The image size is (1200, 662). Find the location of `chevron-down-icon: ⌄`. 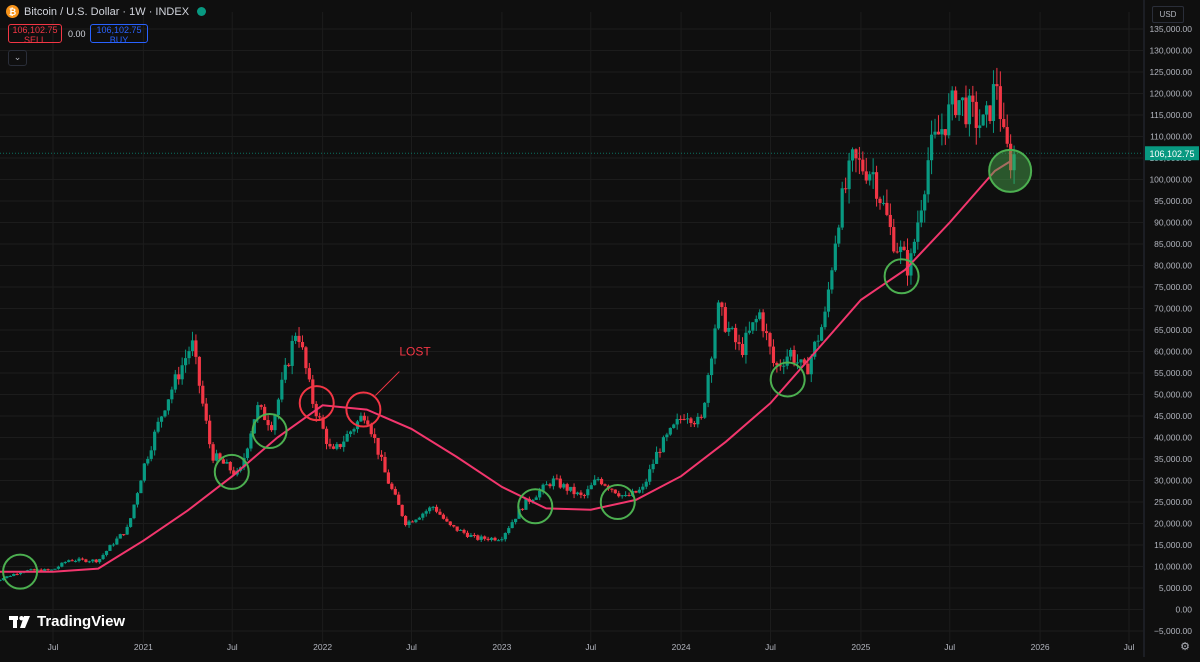

chevron-down-icon: ⌄ is located at coordinates (17, 57).